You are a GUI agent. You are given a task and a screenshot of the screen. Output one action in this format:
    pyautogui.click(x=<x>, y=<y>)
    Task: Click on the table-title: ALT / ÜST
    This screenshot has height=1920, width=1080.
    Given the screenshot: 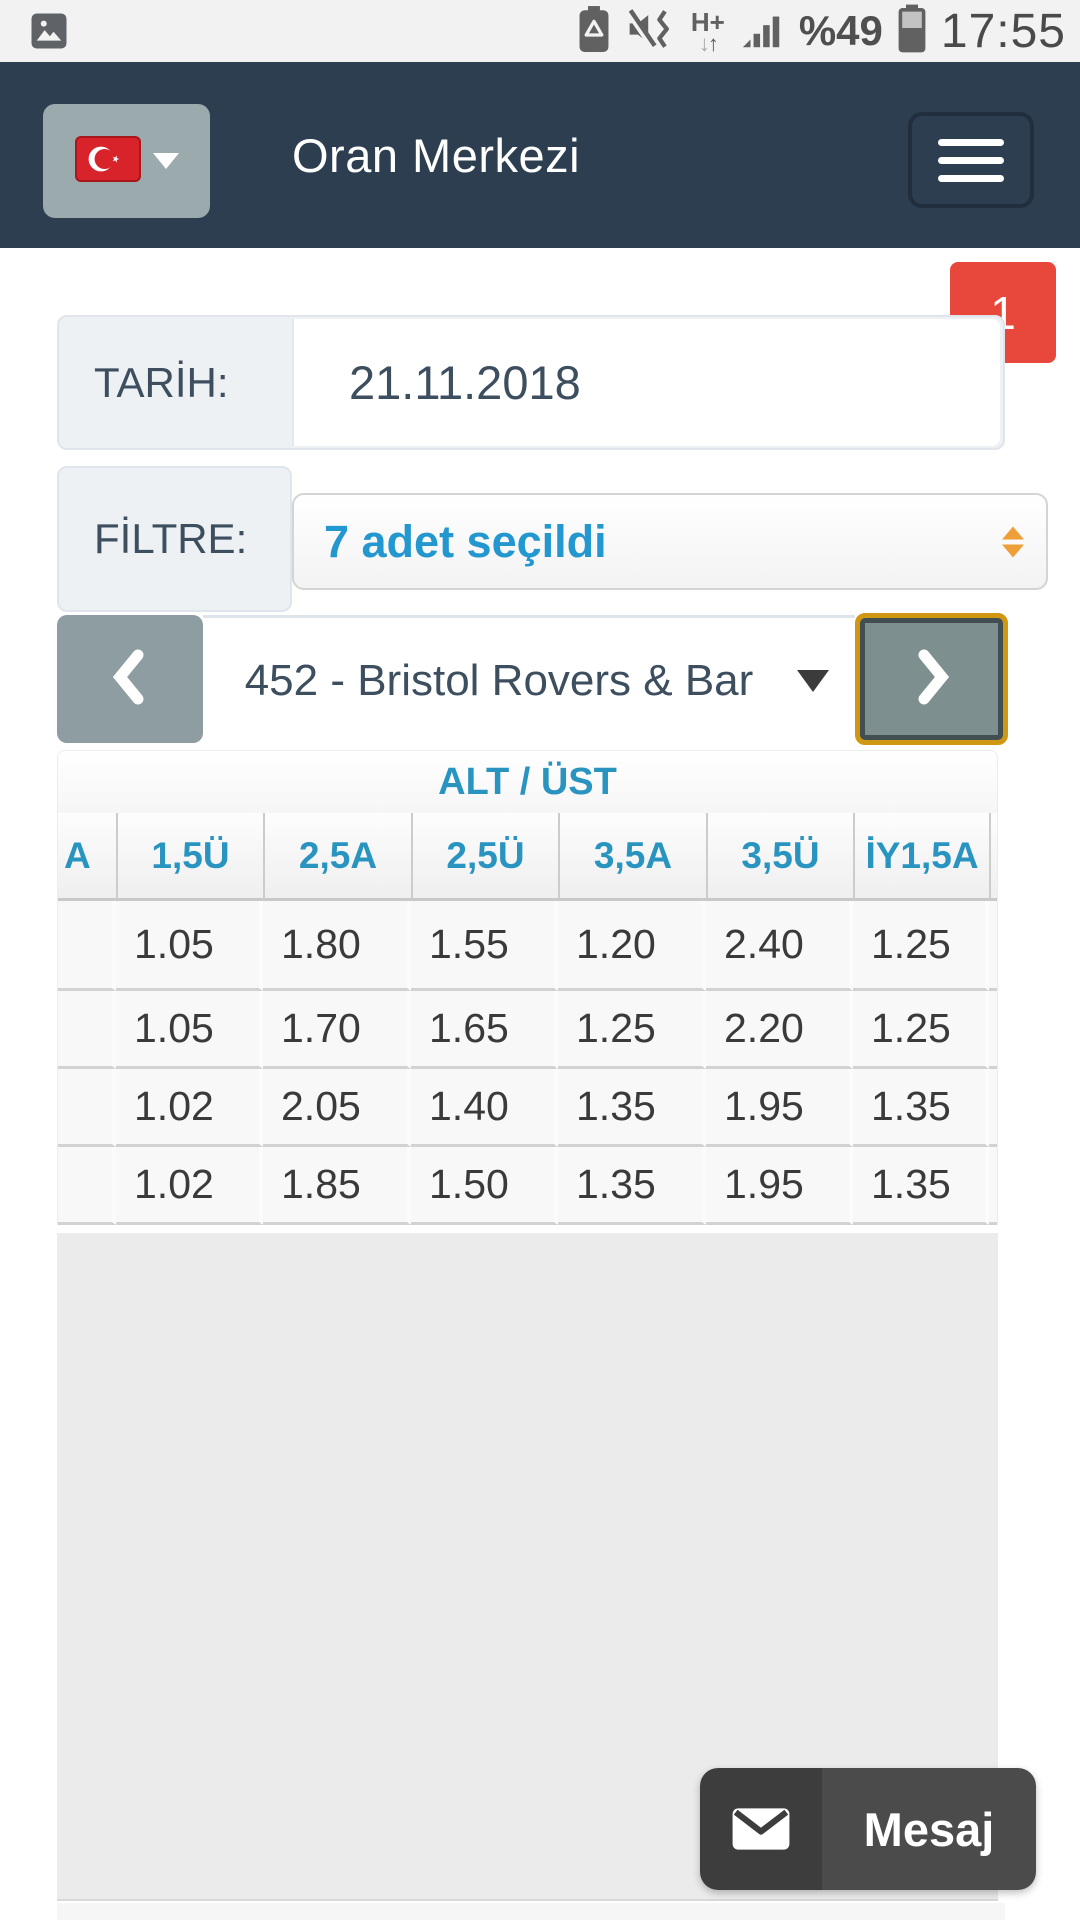 What is the action you would take?
    pyautogui.click(x=527, y=782)
    